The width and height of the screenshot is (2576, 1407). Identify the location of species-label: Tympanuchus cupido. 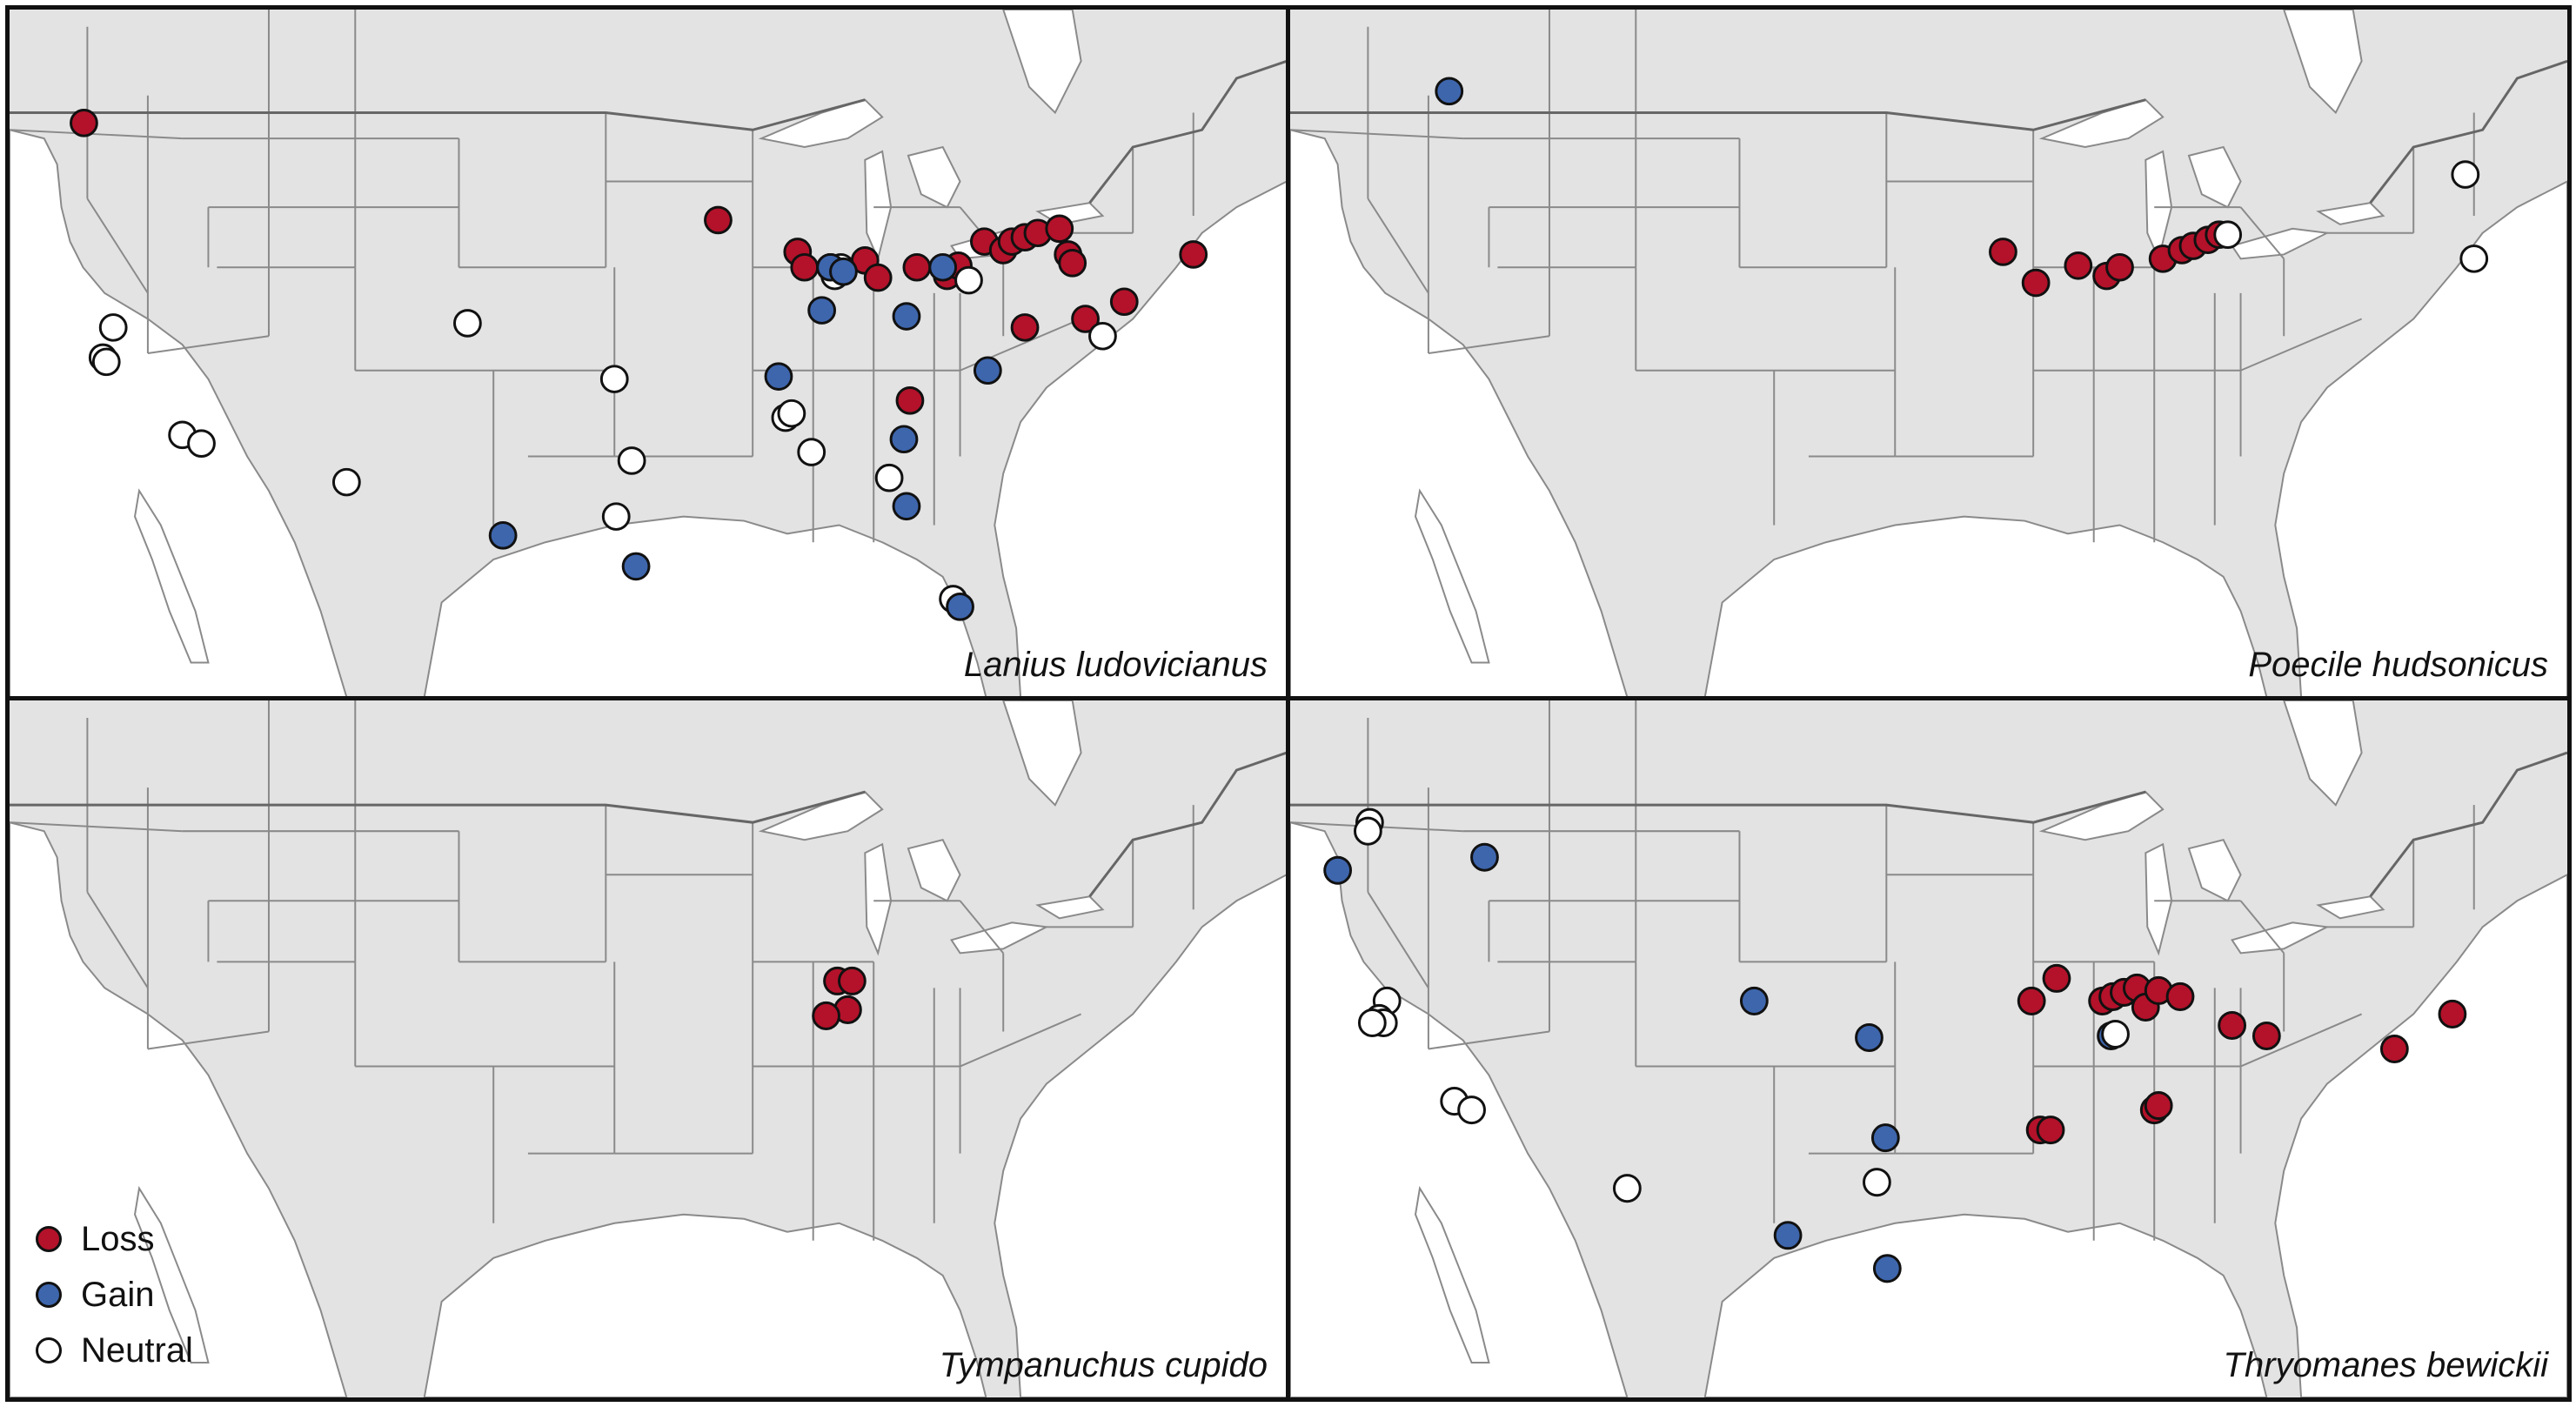
(1103, 1365).